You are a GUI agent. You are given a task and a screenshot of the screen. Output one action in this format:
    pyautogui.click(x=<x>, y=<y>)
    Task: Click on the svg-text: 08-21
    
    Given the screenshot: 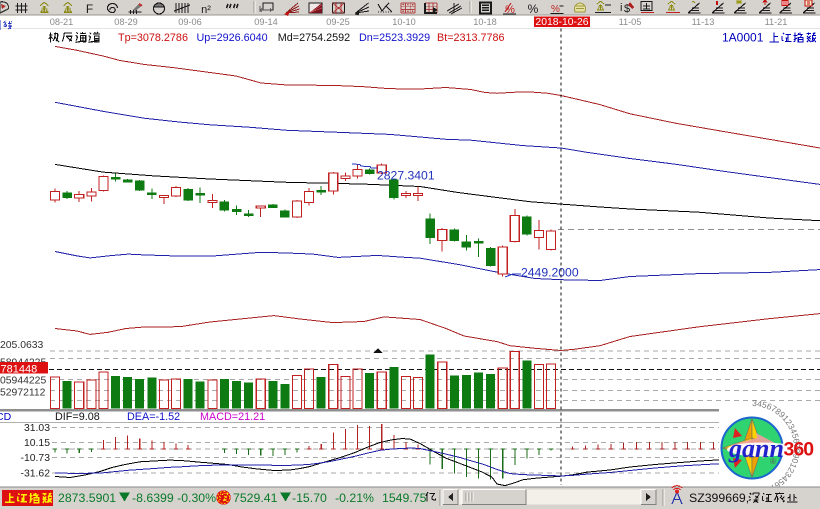 What is the action you would take?
    pyautogui.click(x=62, y=22)
    